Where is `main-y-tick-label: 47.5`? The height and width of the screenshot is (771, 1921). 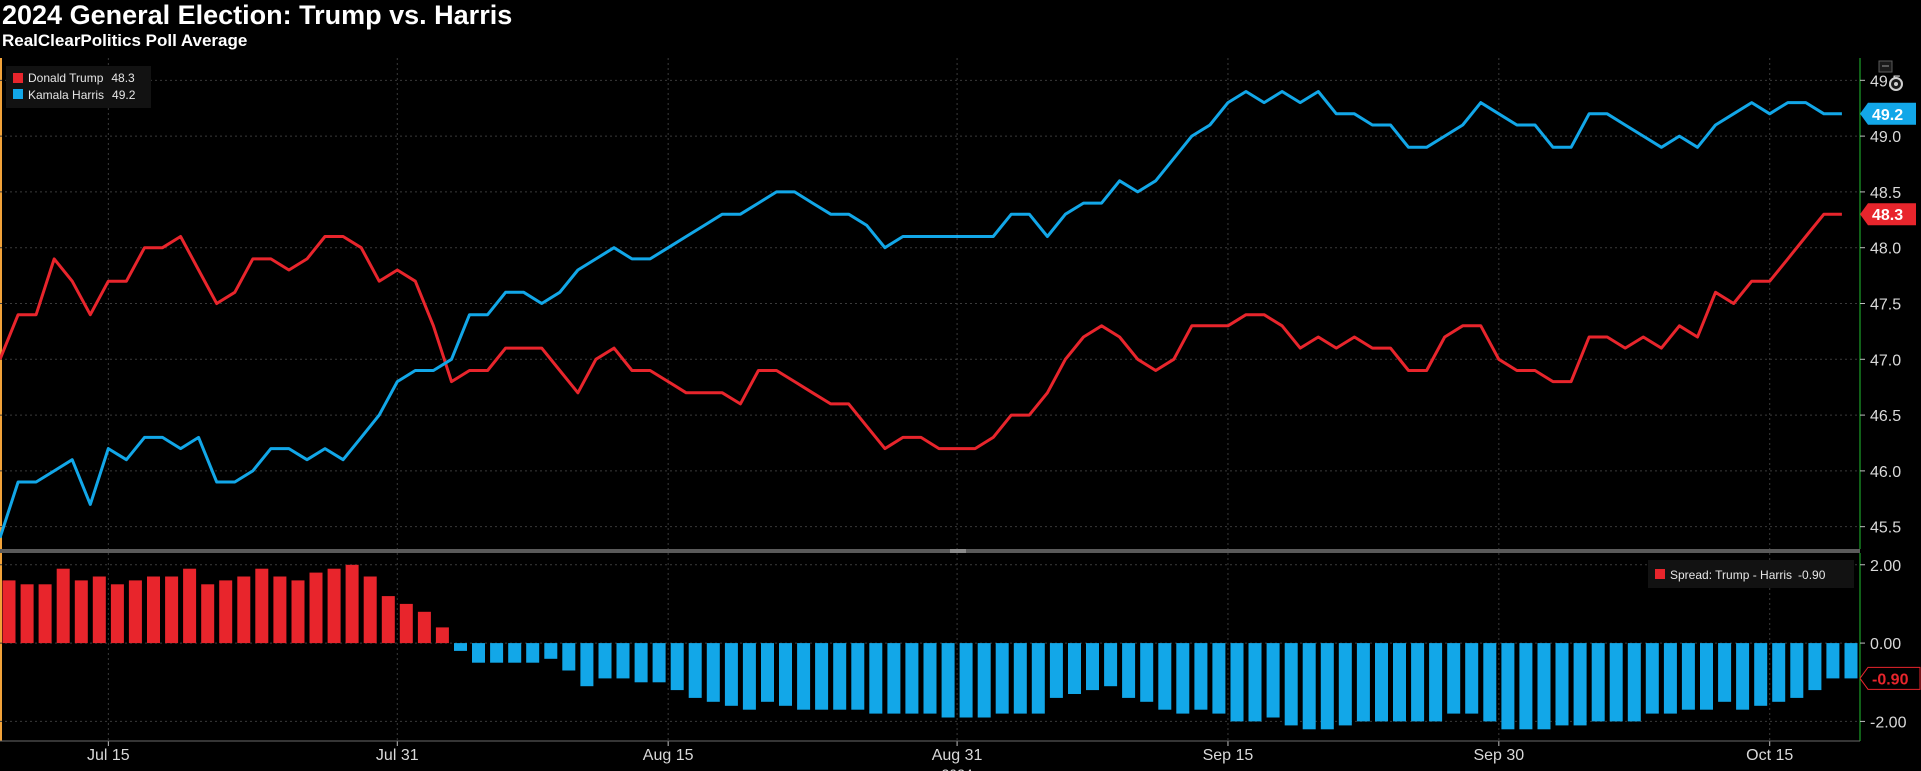
main-y-tick-label: 47.5 is located at coordinates (1885, 305).